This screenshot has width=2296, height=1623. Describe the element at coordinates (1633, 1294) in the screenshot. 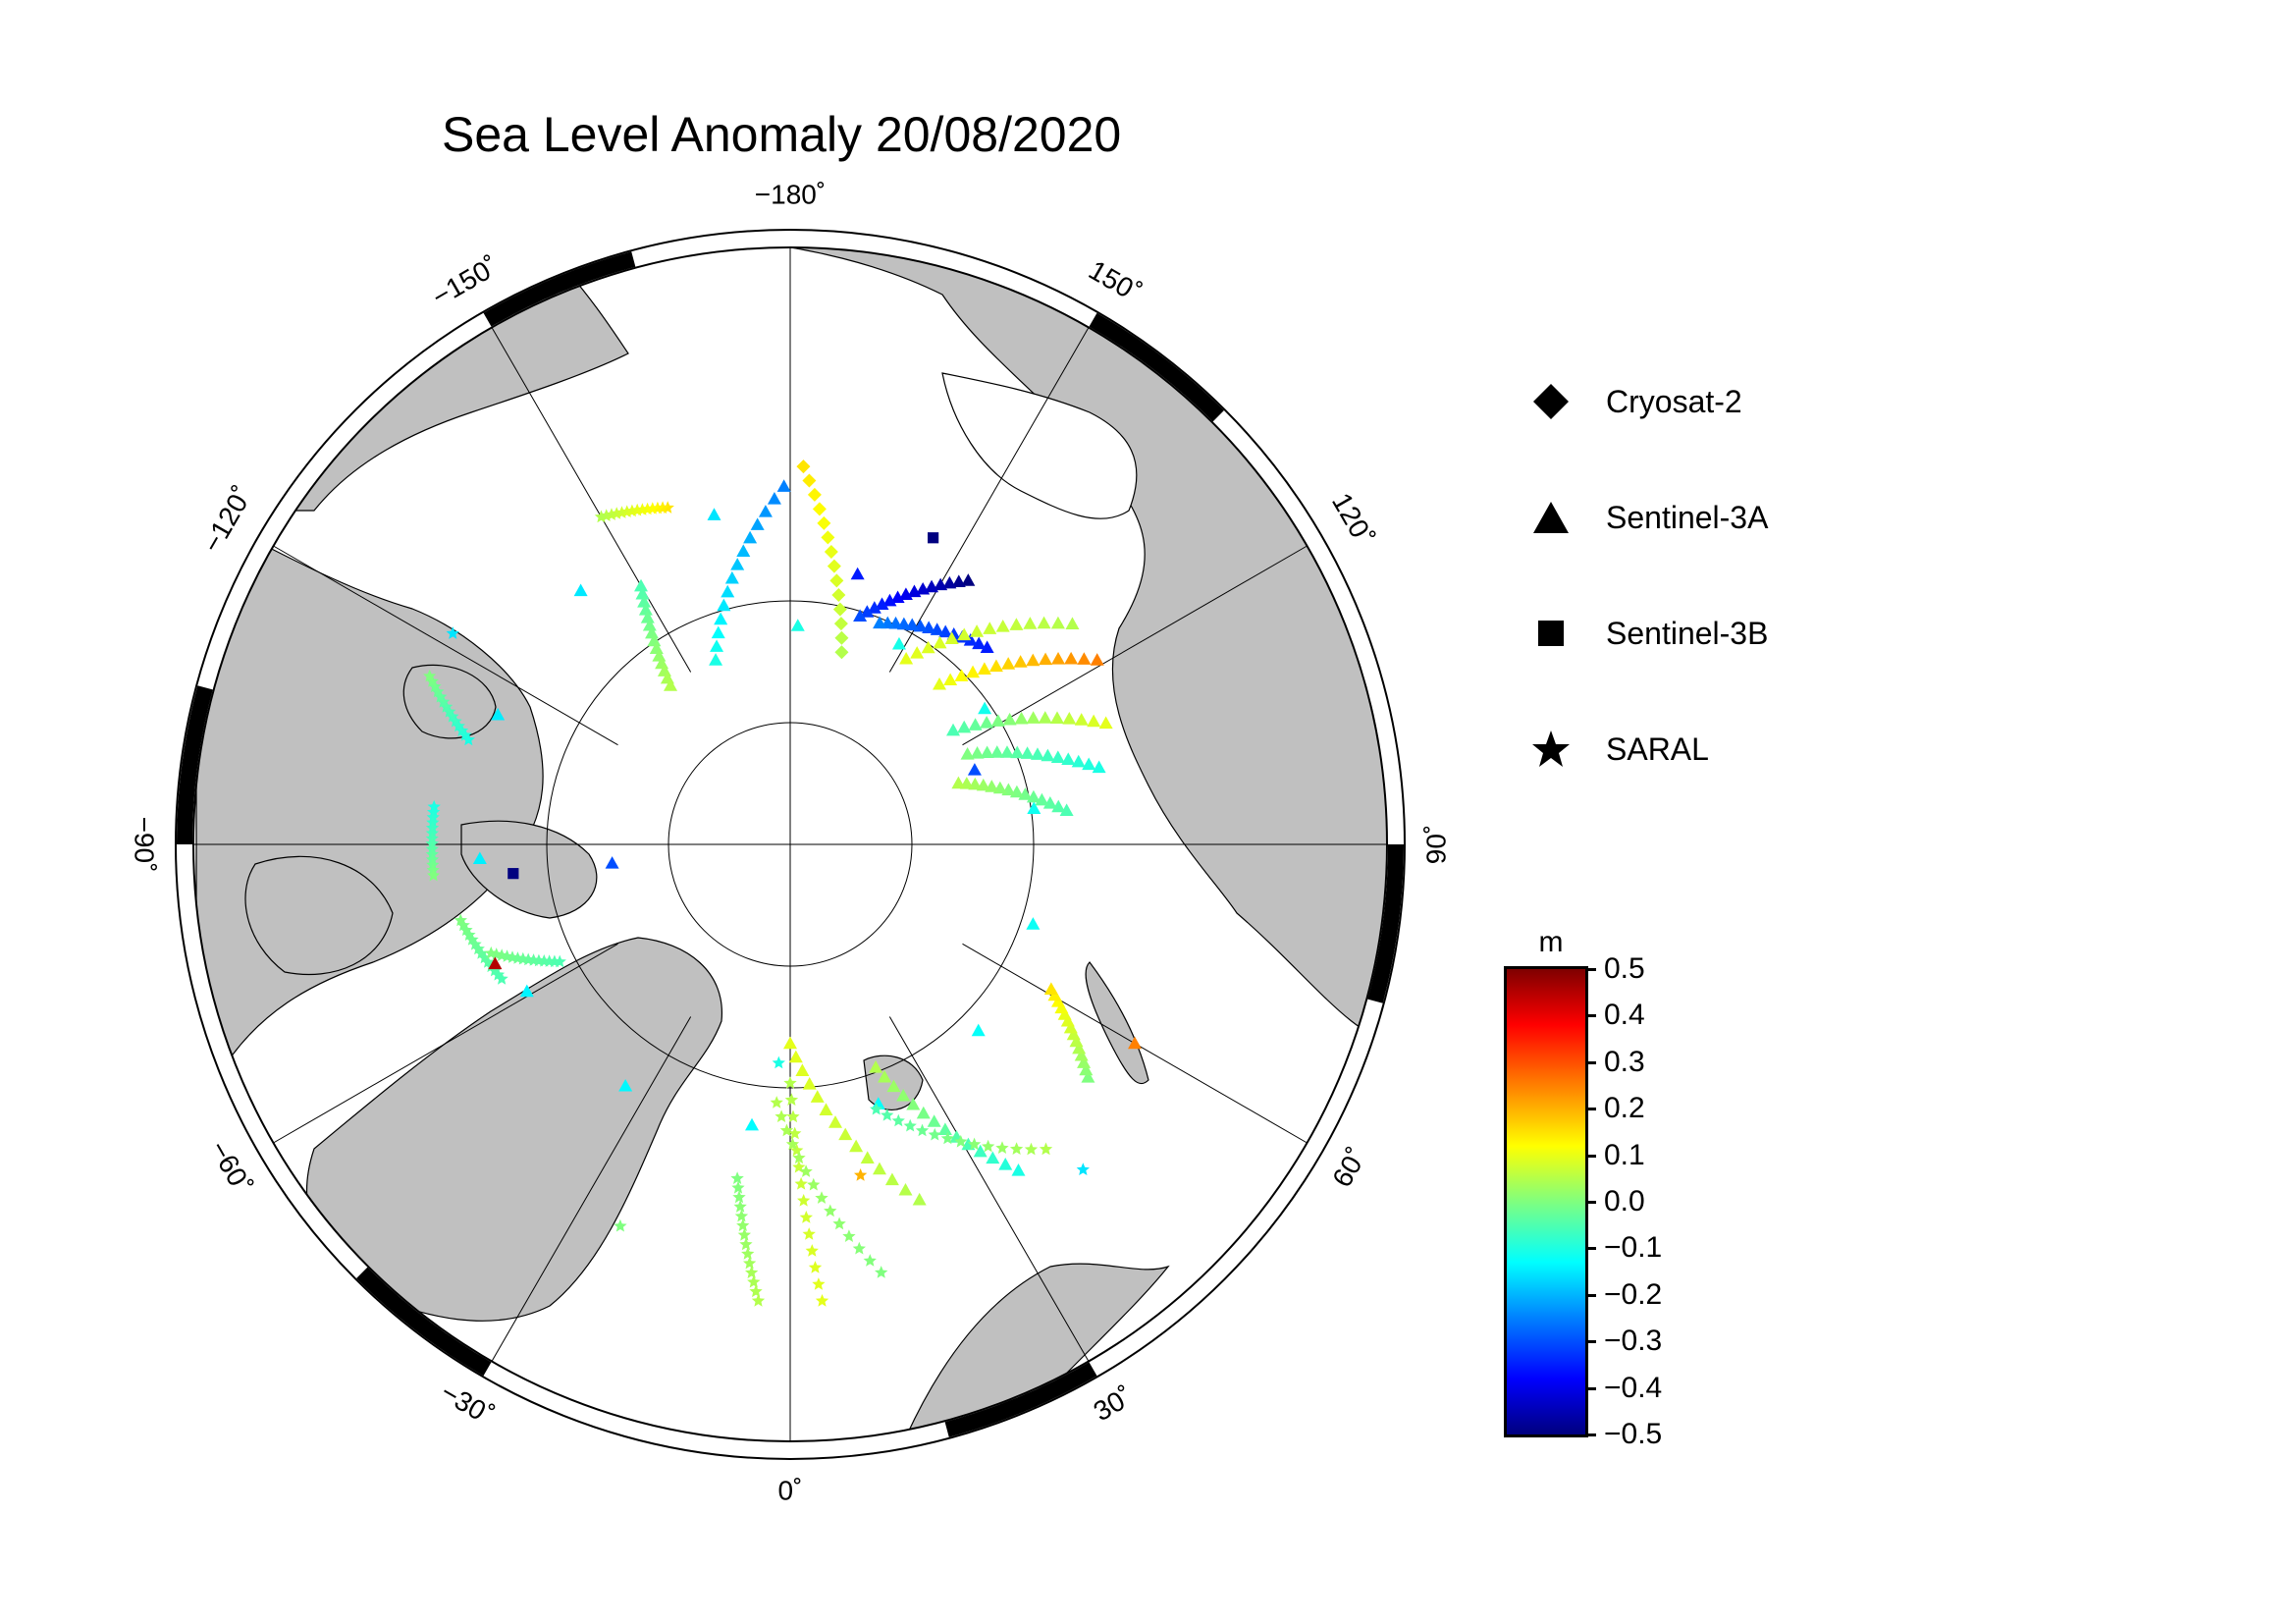

I see `colorbar-tick-label: −0.2` at that location.